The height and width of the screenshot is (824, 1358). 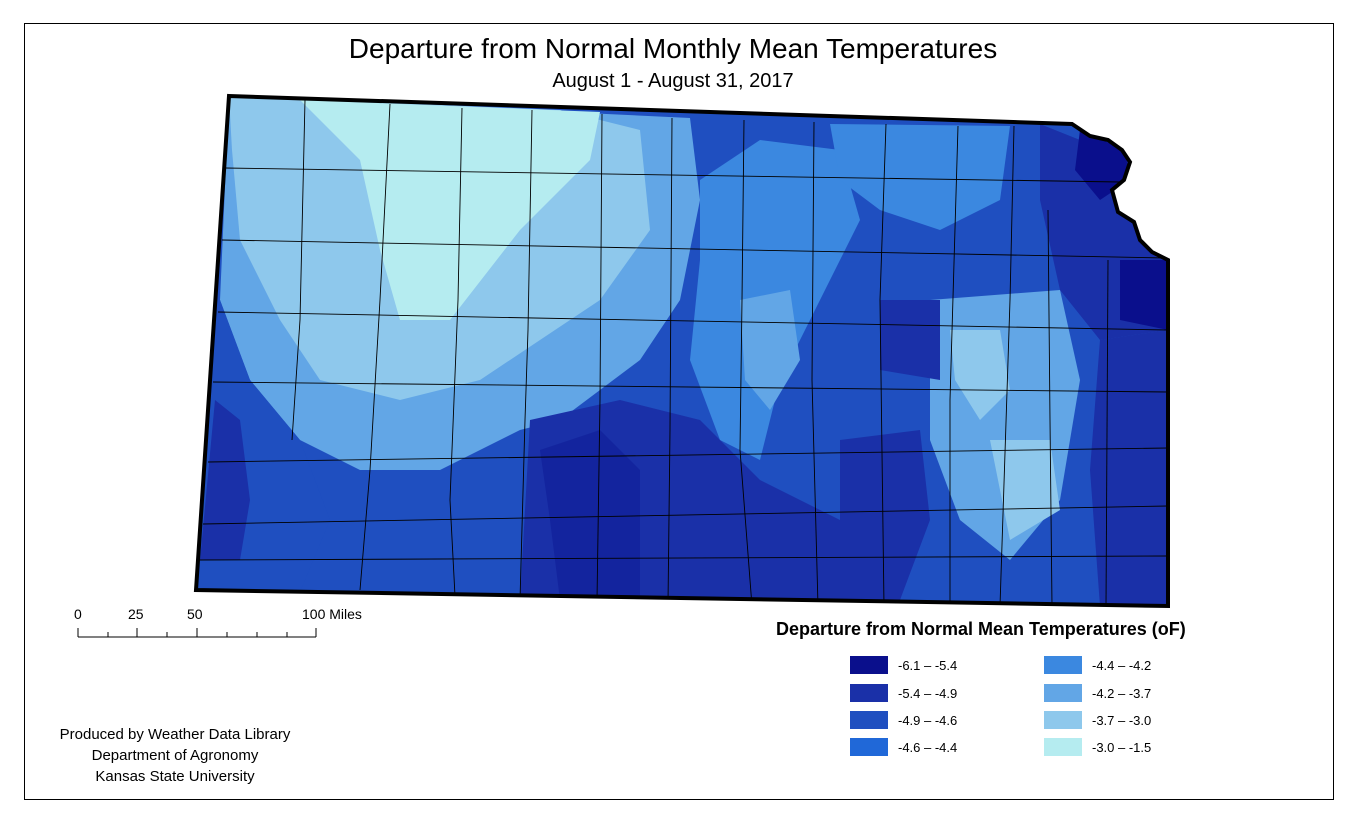 What do you see at coordinates (928, 665) in the screenshot?
I see `legend-label: -6.1 – -5.4` at bounding box center [928, 665].